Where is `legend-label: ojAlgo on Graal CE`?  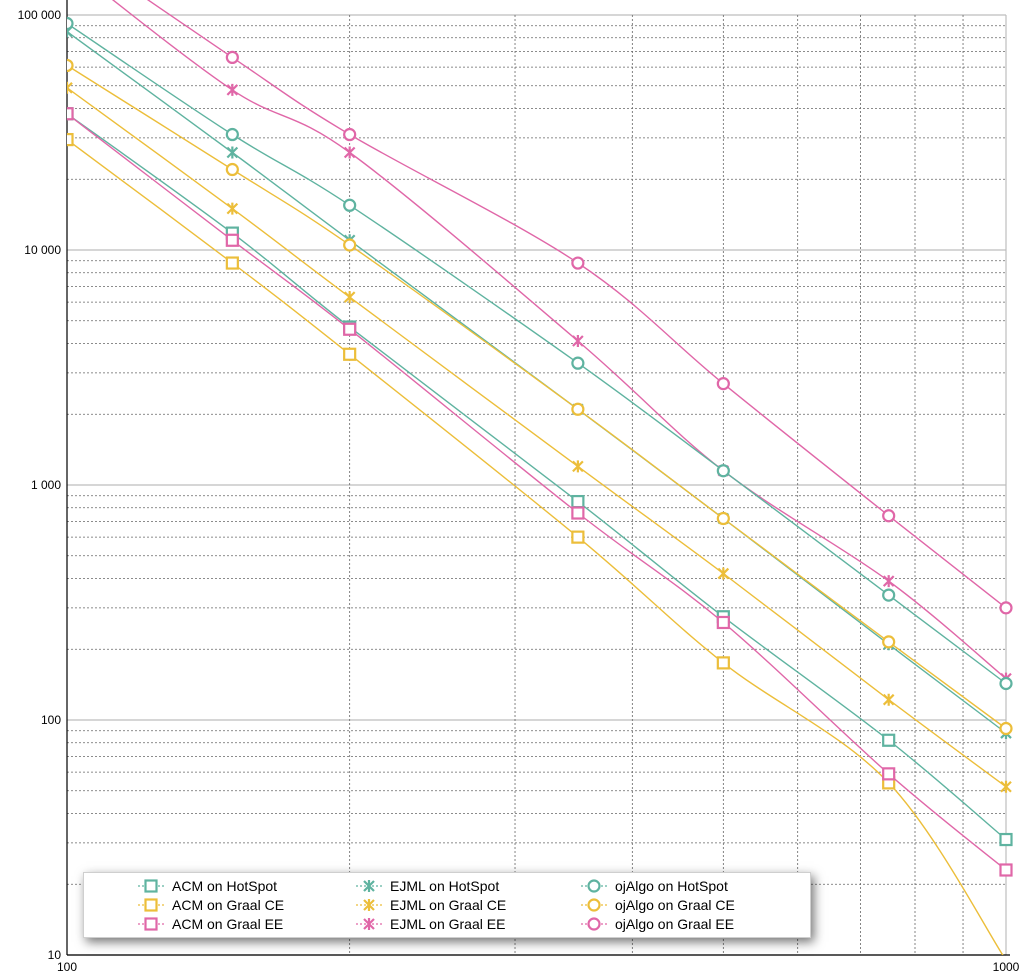
legend-label: ojAlgo on Graal CE is located at coordinates (675, 904).